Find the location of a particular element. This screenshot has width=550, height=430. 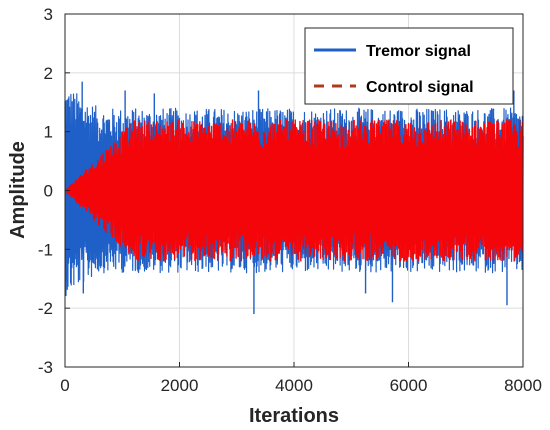

legend-tremor-label: Tremor signal is located at coordinates (418, 51).